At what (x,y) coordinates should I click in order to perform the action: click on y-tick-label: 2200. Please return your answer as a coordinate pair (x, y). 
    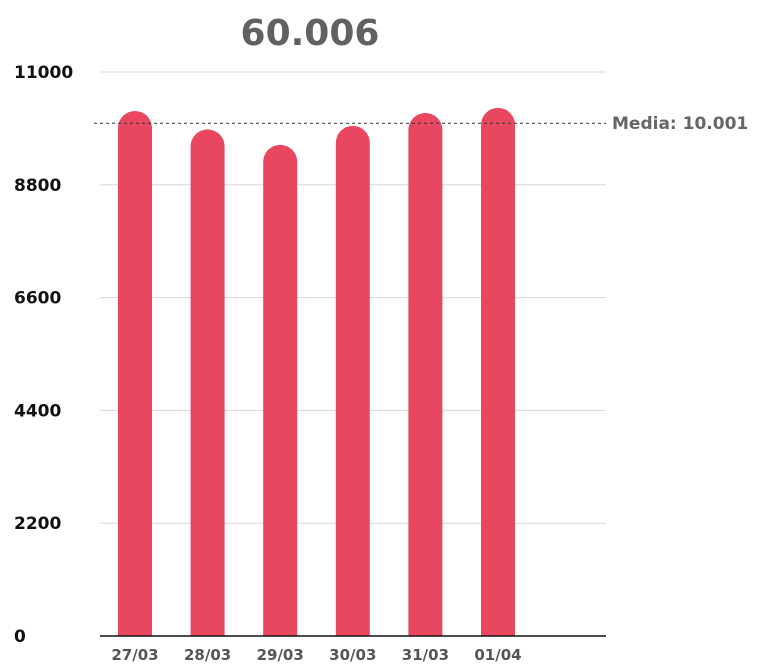
    Looking at the image, I should click on (37, 524).